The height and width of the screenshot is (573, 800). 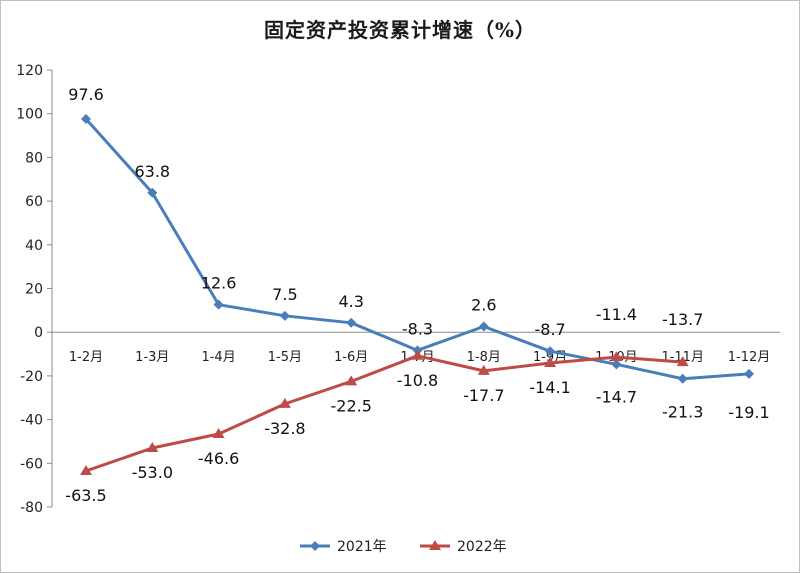 I want to click on data-label-2021: -8.3, so click(x=417, y=328).